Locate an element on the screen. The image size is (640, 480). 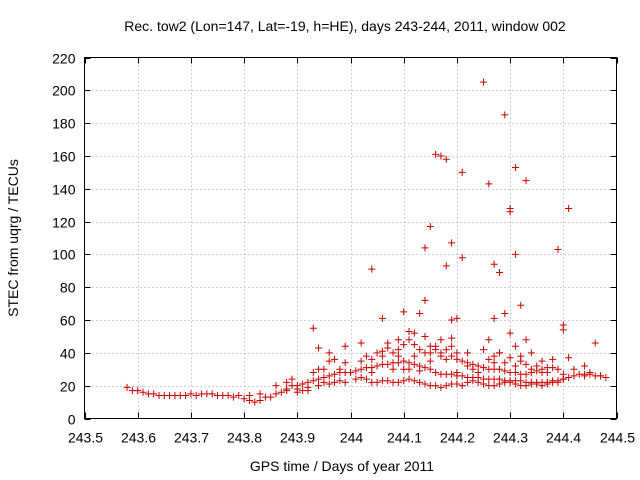
y-tick-label: 100 is located at coordinates (64, 255).